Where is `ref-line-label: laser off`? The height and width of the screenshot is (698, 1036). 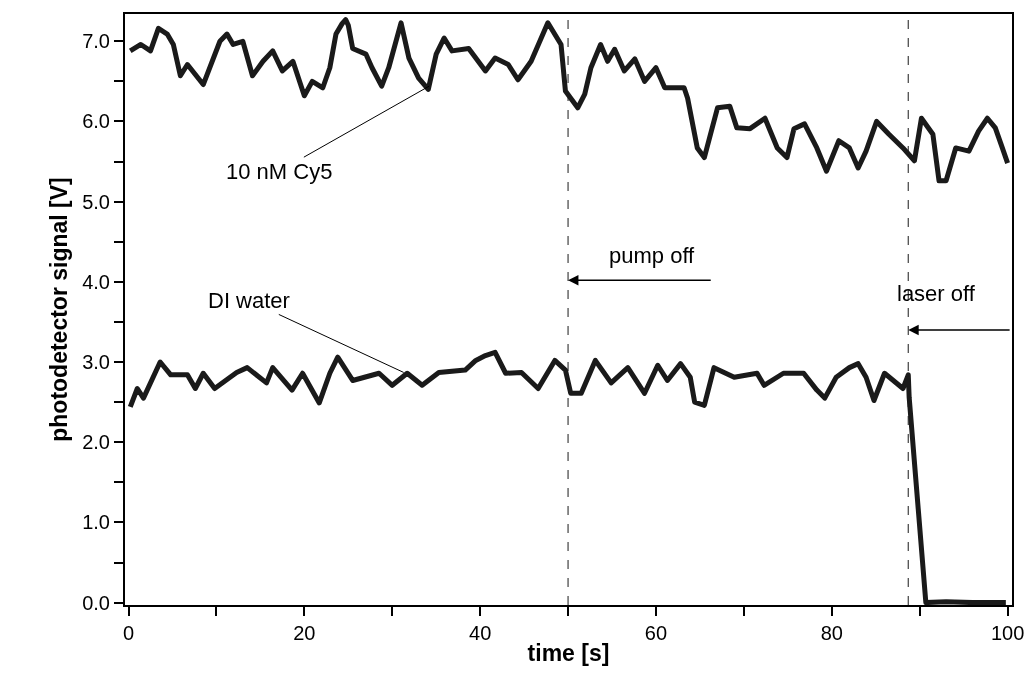
ref-line-label: laser off is located at coordinates (936, 293).